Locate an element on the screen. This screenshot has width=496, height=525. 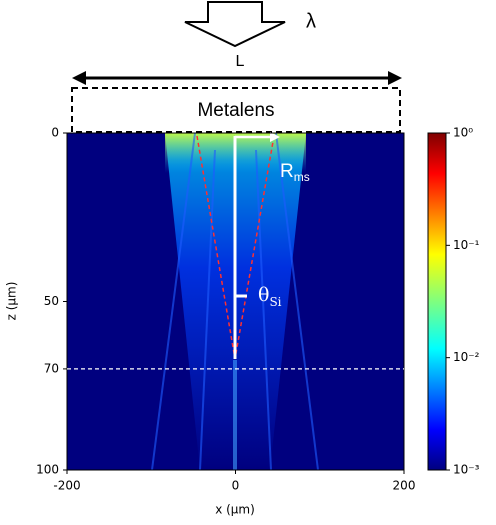
y-tick-label: 100 is located at coordinates (47, 470).